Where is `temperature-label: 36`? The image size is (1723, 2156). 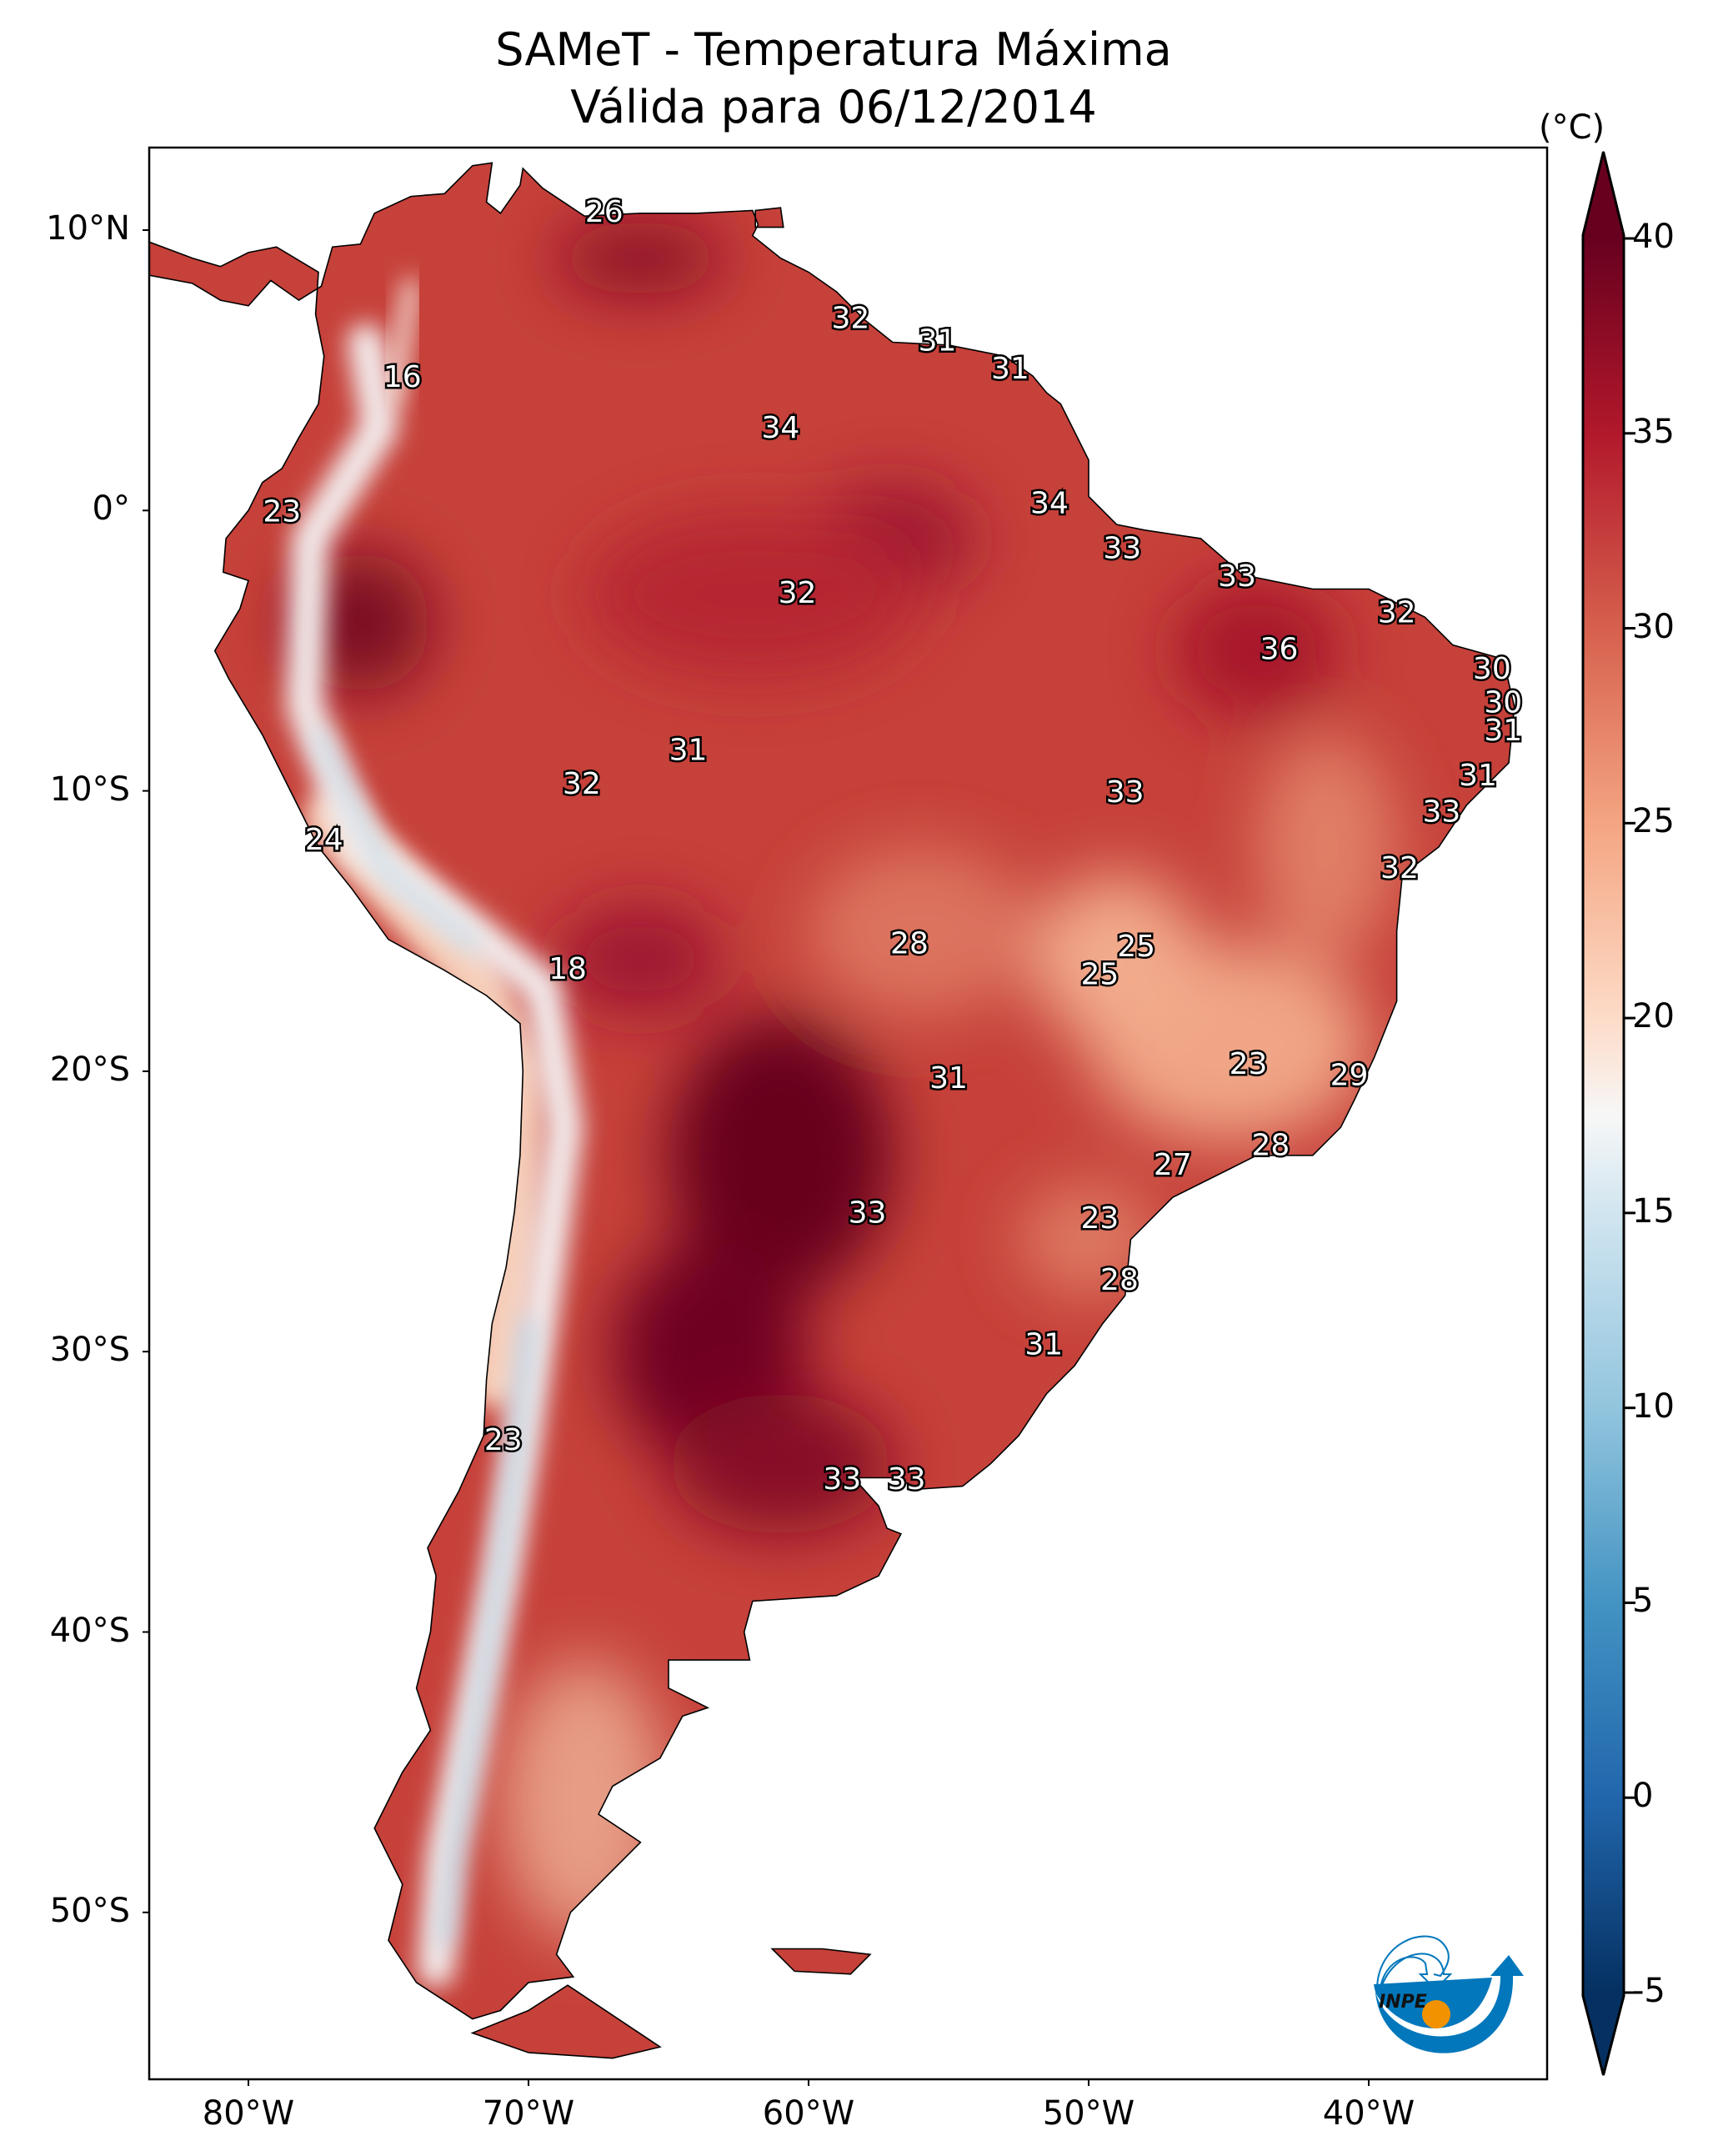
temperature-label: 36 is located at coordinates (1279, 649).